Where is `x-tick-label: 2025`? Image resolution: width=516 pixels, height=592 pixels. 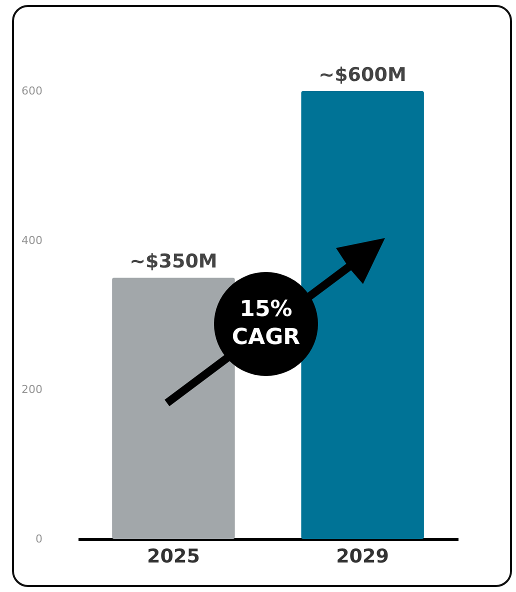 x-tick-label: 2025 is located at coordinates (173, 557).